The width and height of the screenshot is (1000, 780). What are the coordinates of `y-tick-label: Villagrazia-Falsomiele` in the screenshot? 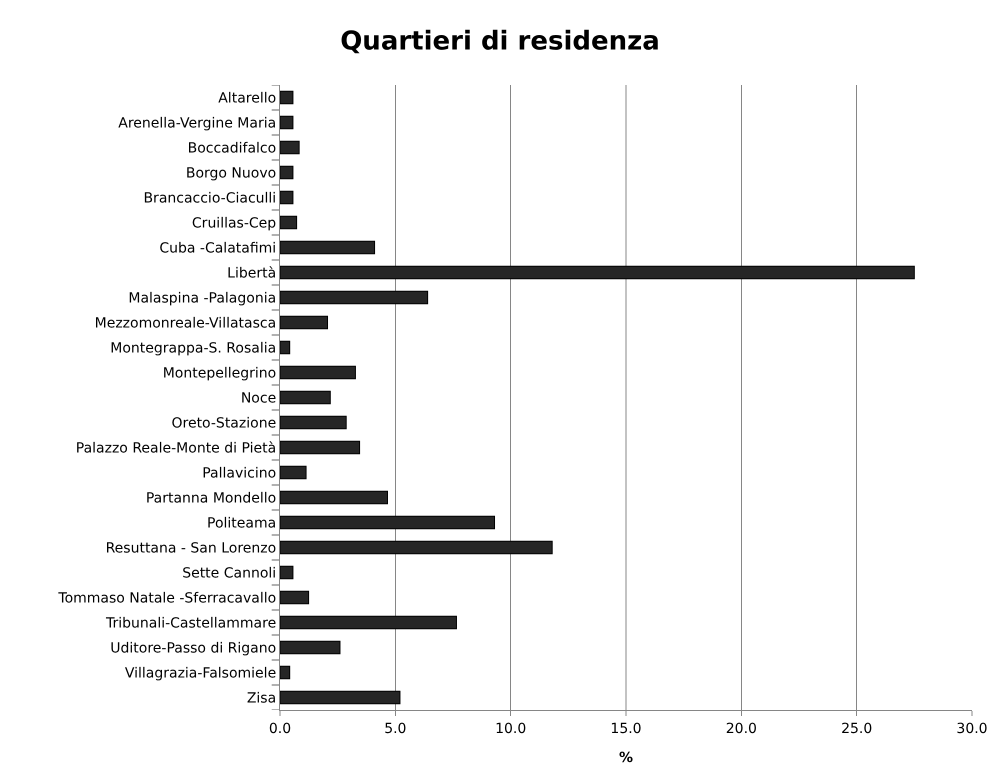 It's located at (200, 673).